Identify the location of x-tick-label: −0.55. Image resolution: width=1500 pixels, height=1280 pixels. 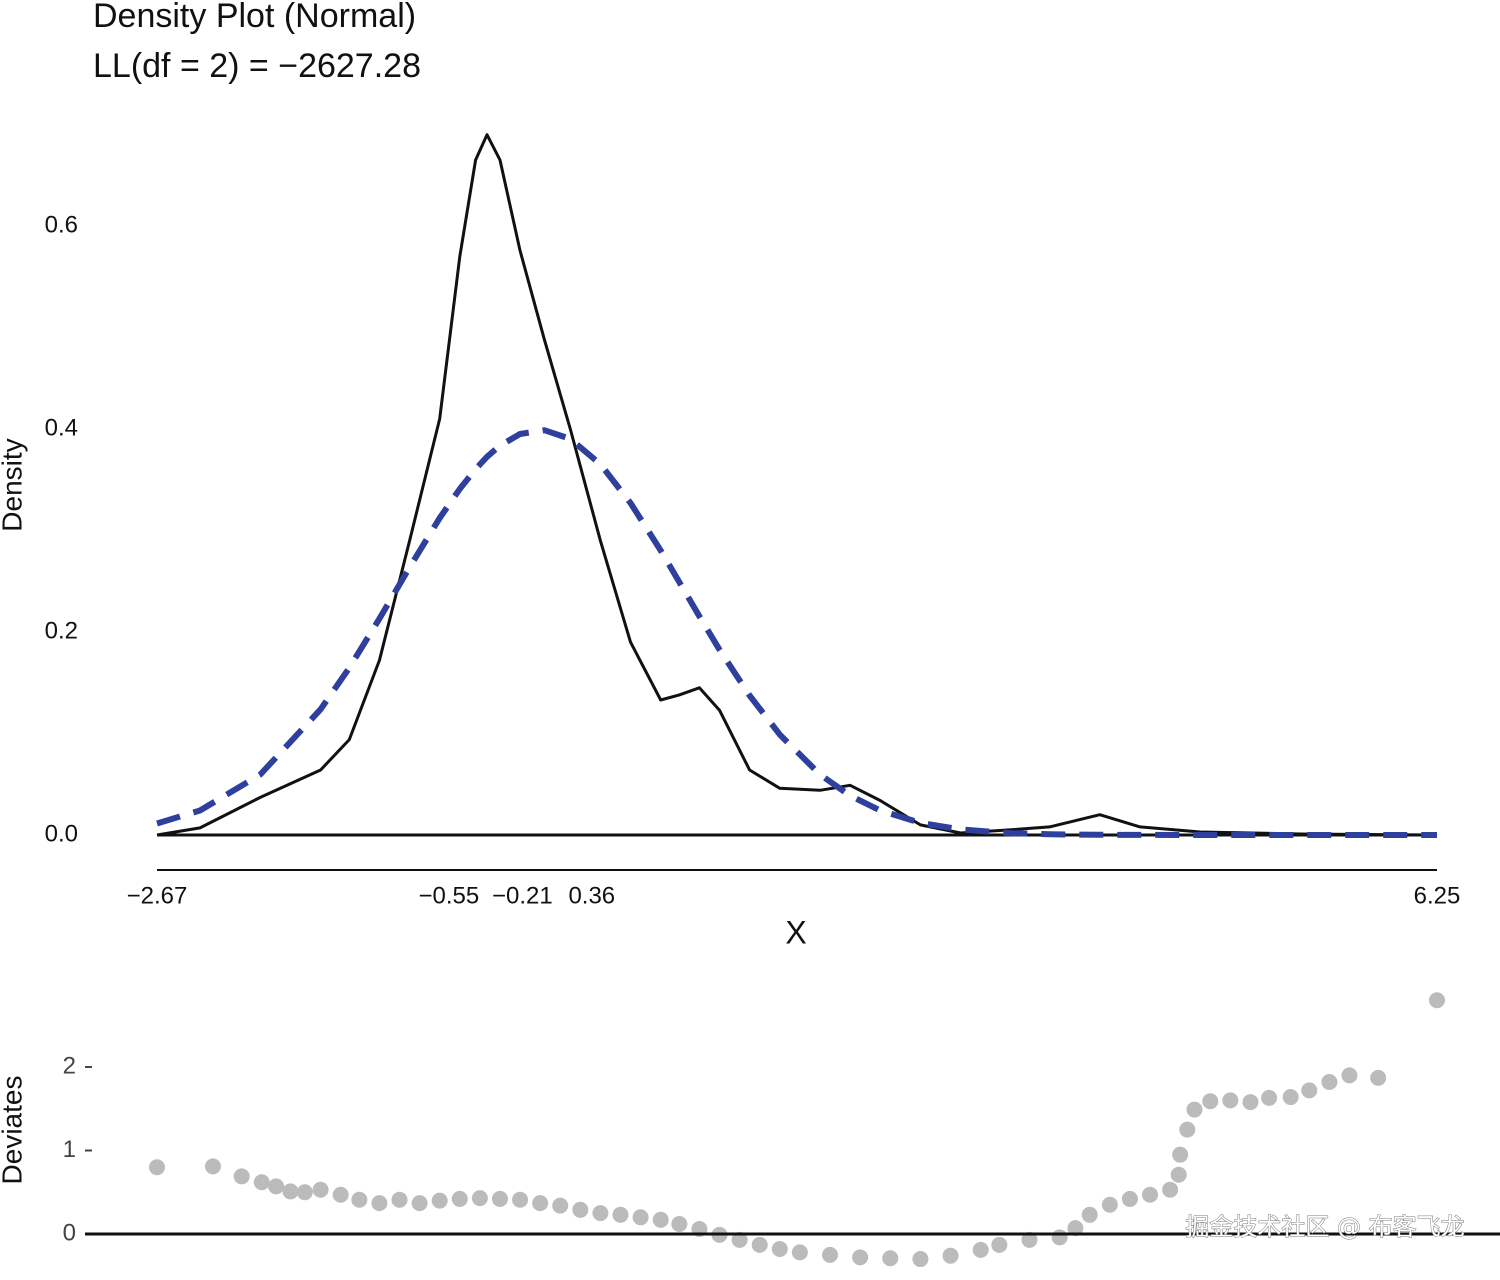
(448, 895).